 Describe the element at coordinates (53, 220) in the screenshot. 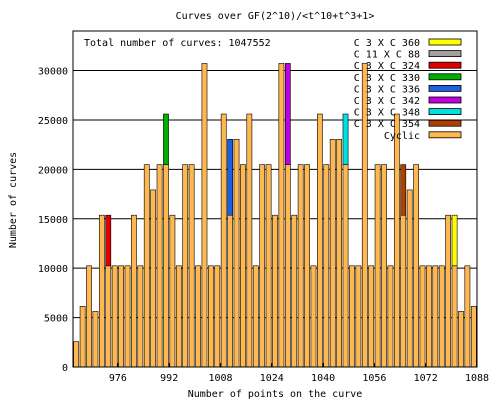

I see `y-tick-label: 15000` at that location.